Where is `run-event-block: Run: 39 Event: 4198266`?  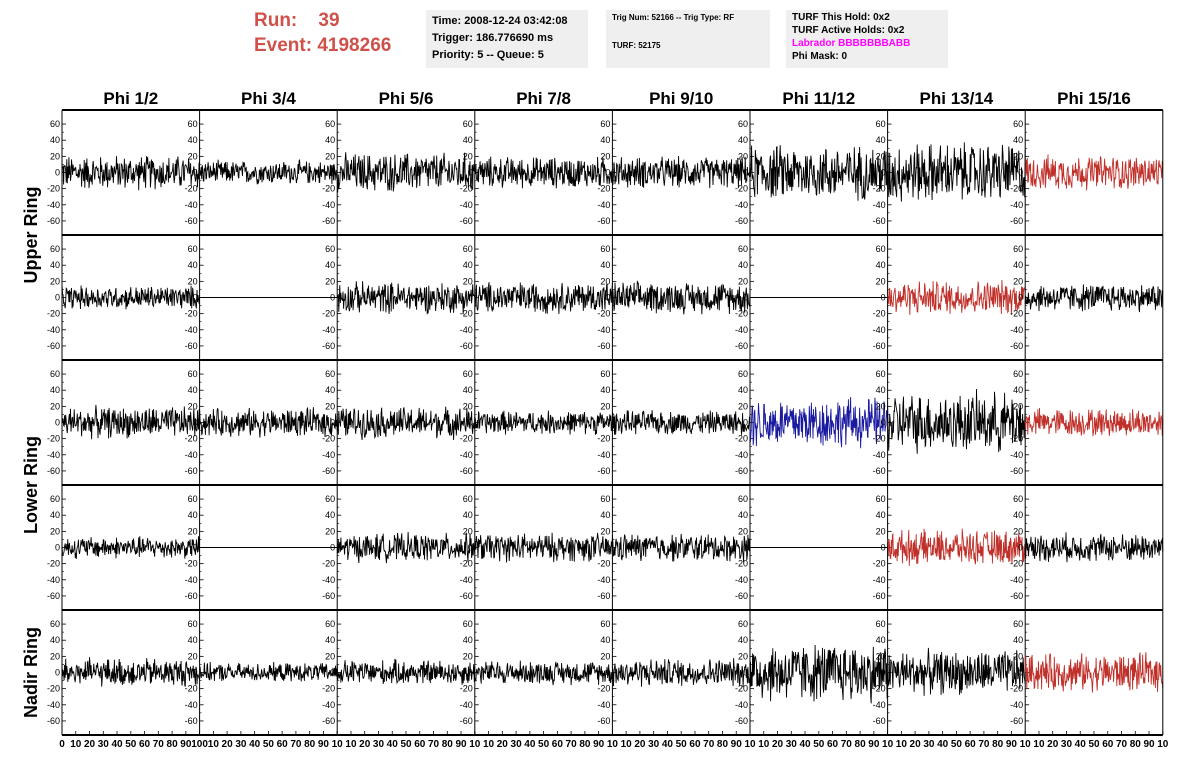
run-event-block: Run: 39 Event: 4198266 is located at coordinates (322, 33).